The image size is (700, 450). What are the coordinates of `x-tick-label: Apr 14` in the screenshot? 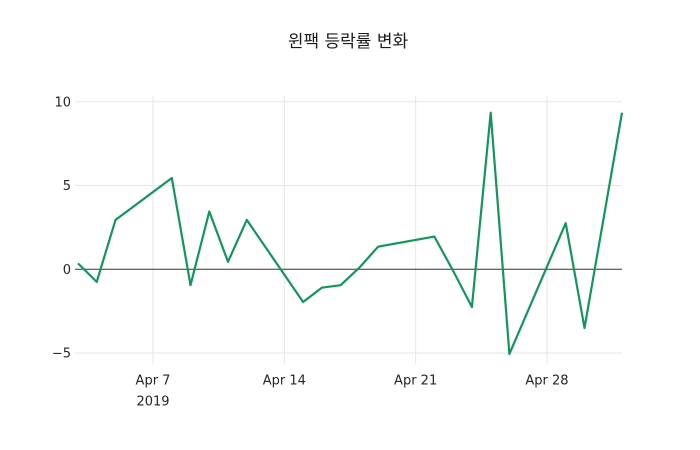 It's located at (284, 381).